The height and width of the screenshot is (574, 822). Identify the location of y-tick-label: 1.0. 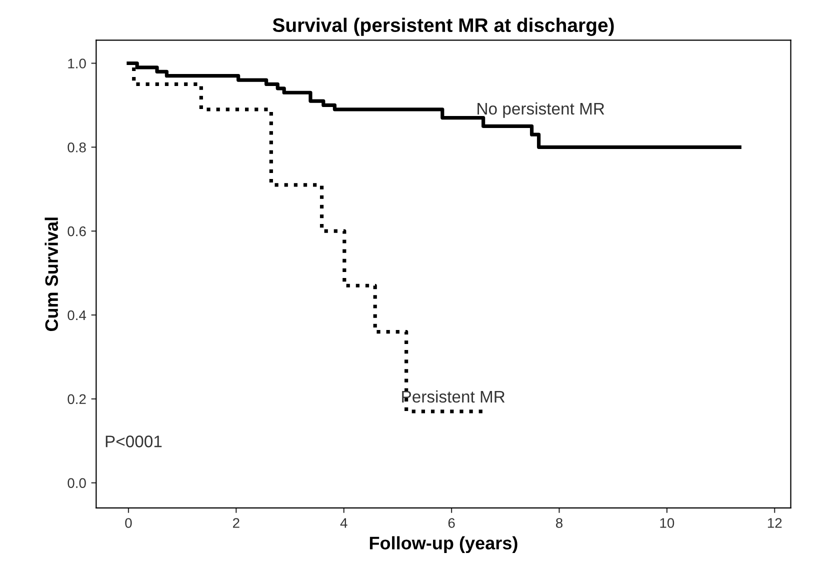
(77, 63).